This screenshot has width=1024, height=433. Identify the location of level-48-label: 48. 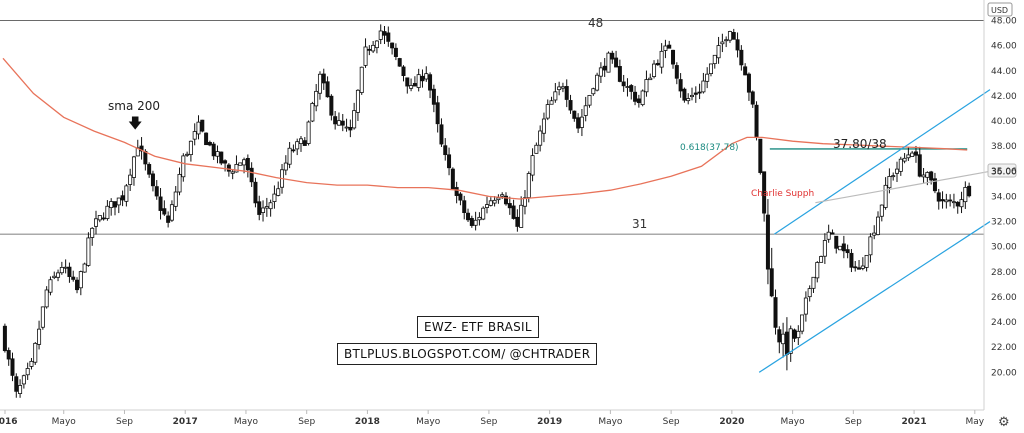
(595, 23).